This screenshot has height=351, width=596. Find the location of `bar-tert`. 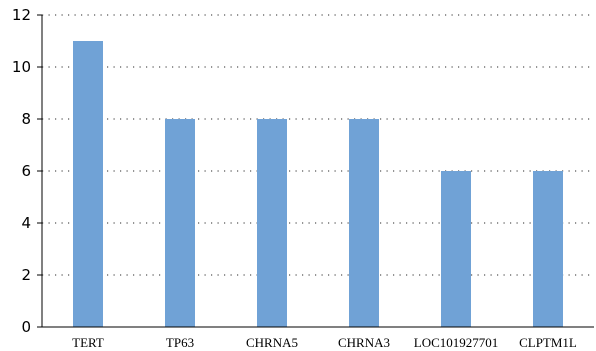

bar-tert is located at coordinates (88, 184).